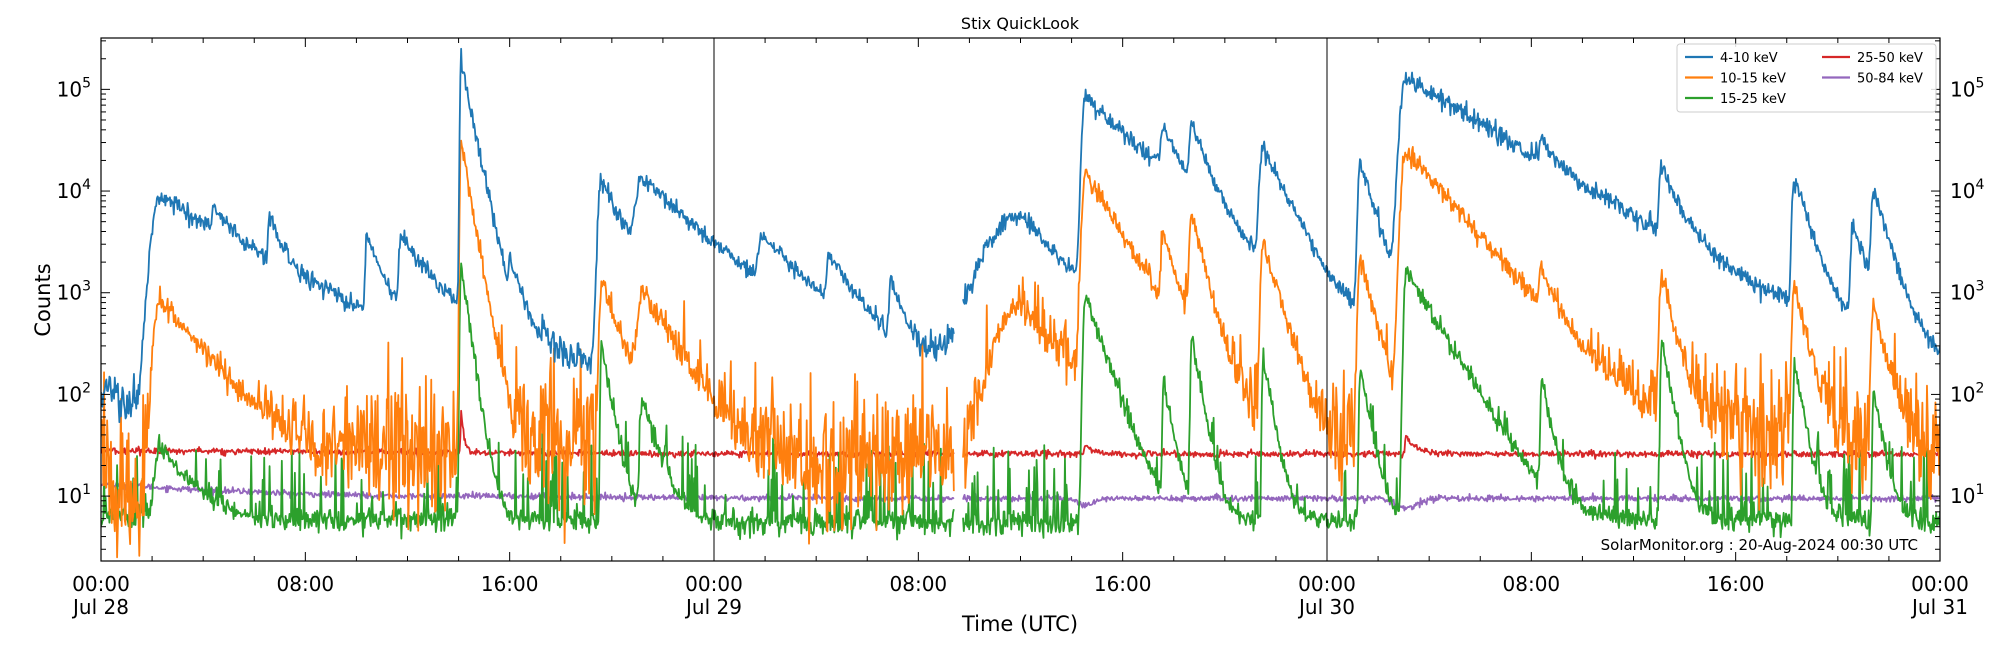 The width and height of the screenshot is (2000, 650). Describe the element at coordinates (1759, 545) in the screenshot. I see `source-annotation: SolarMonitor.org : 20-Aug-2024 00:30 UTC` at that location.